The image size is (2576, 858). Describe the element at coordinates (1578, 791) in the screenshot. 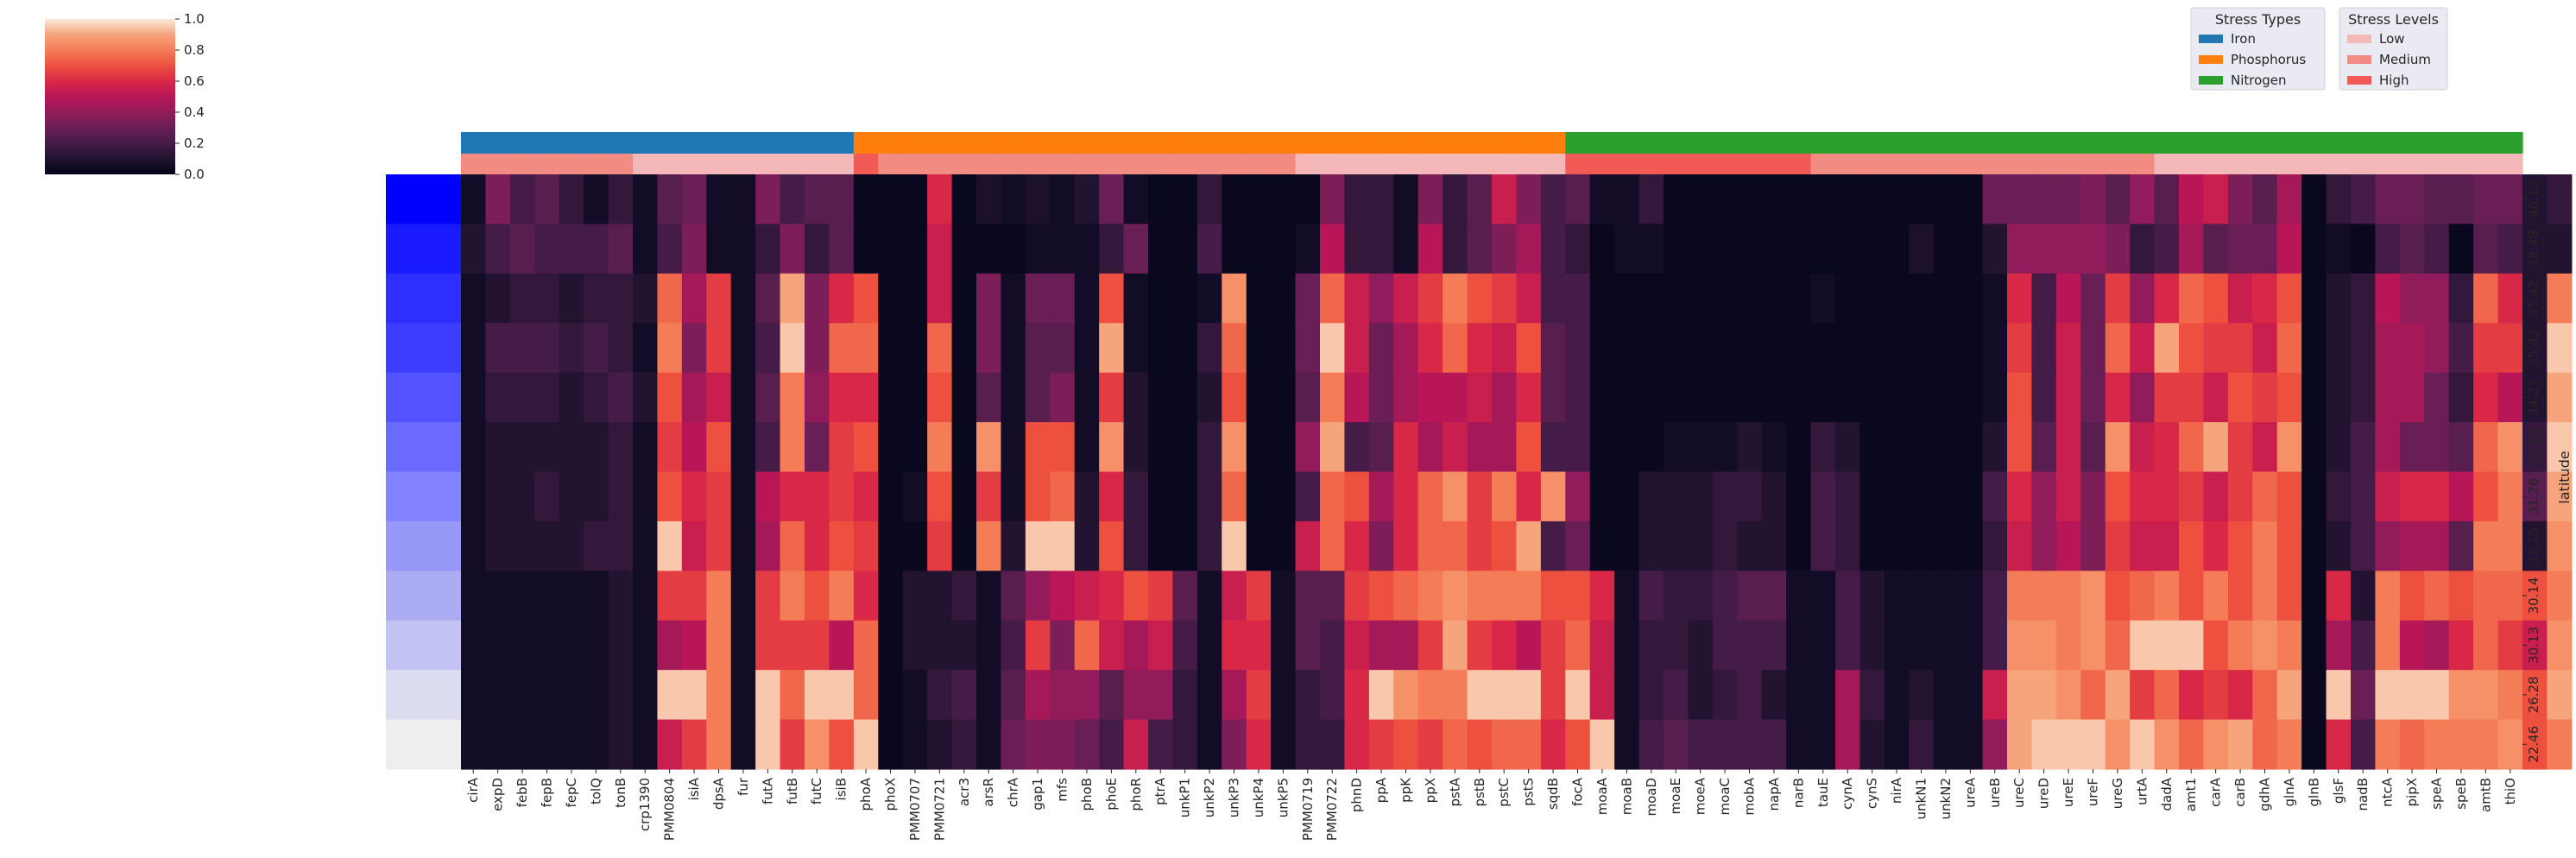

I see `x-tick-label: focA` at that location.